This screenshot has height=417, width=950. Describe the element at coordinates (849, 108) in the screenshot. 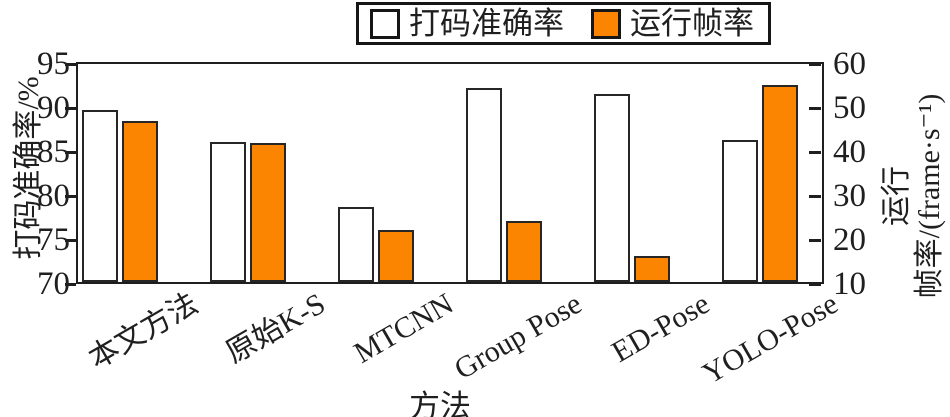

I see `right-tick-label-50: 50` at that location.